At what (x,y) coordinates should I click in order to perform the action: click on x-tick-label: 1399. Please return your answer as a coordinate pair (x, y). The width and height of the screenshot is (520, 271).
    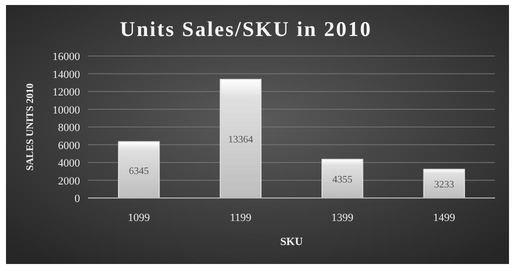
    Looking at the image, I should click on (342, 218).